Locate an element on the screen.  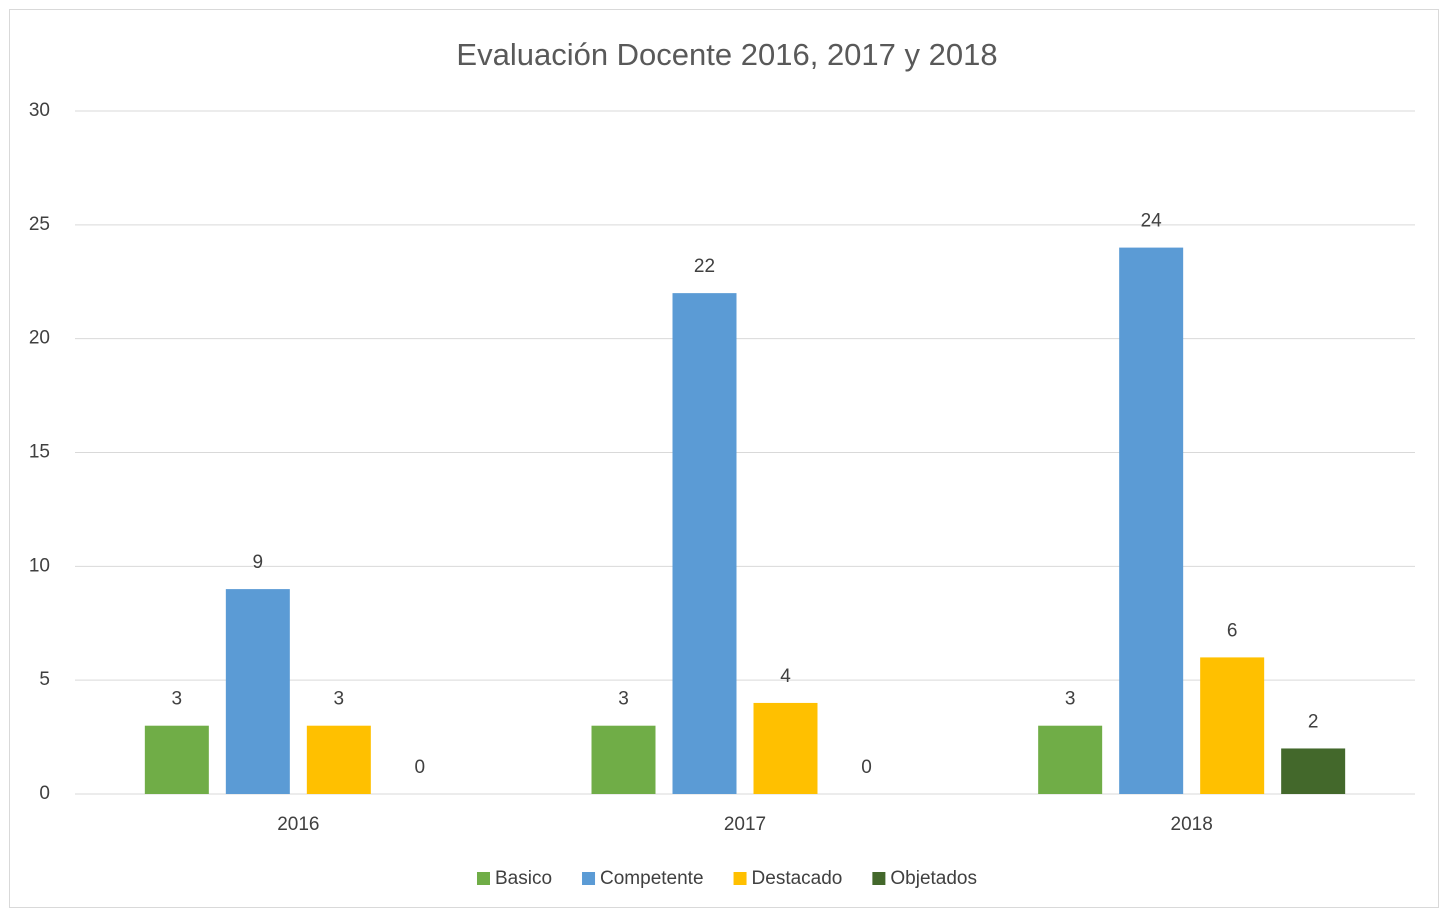
x-tick-label: 2016 is located at coordinates (298, 824).